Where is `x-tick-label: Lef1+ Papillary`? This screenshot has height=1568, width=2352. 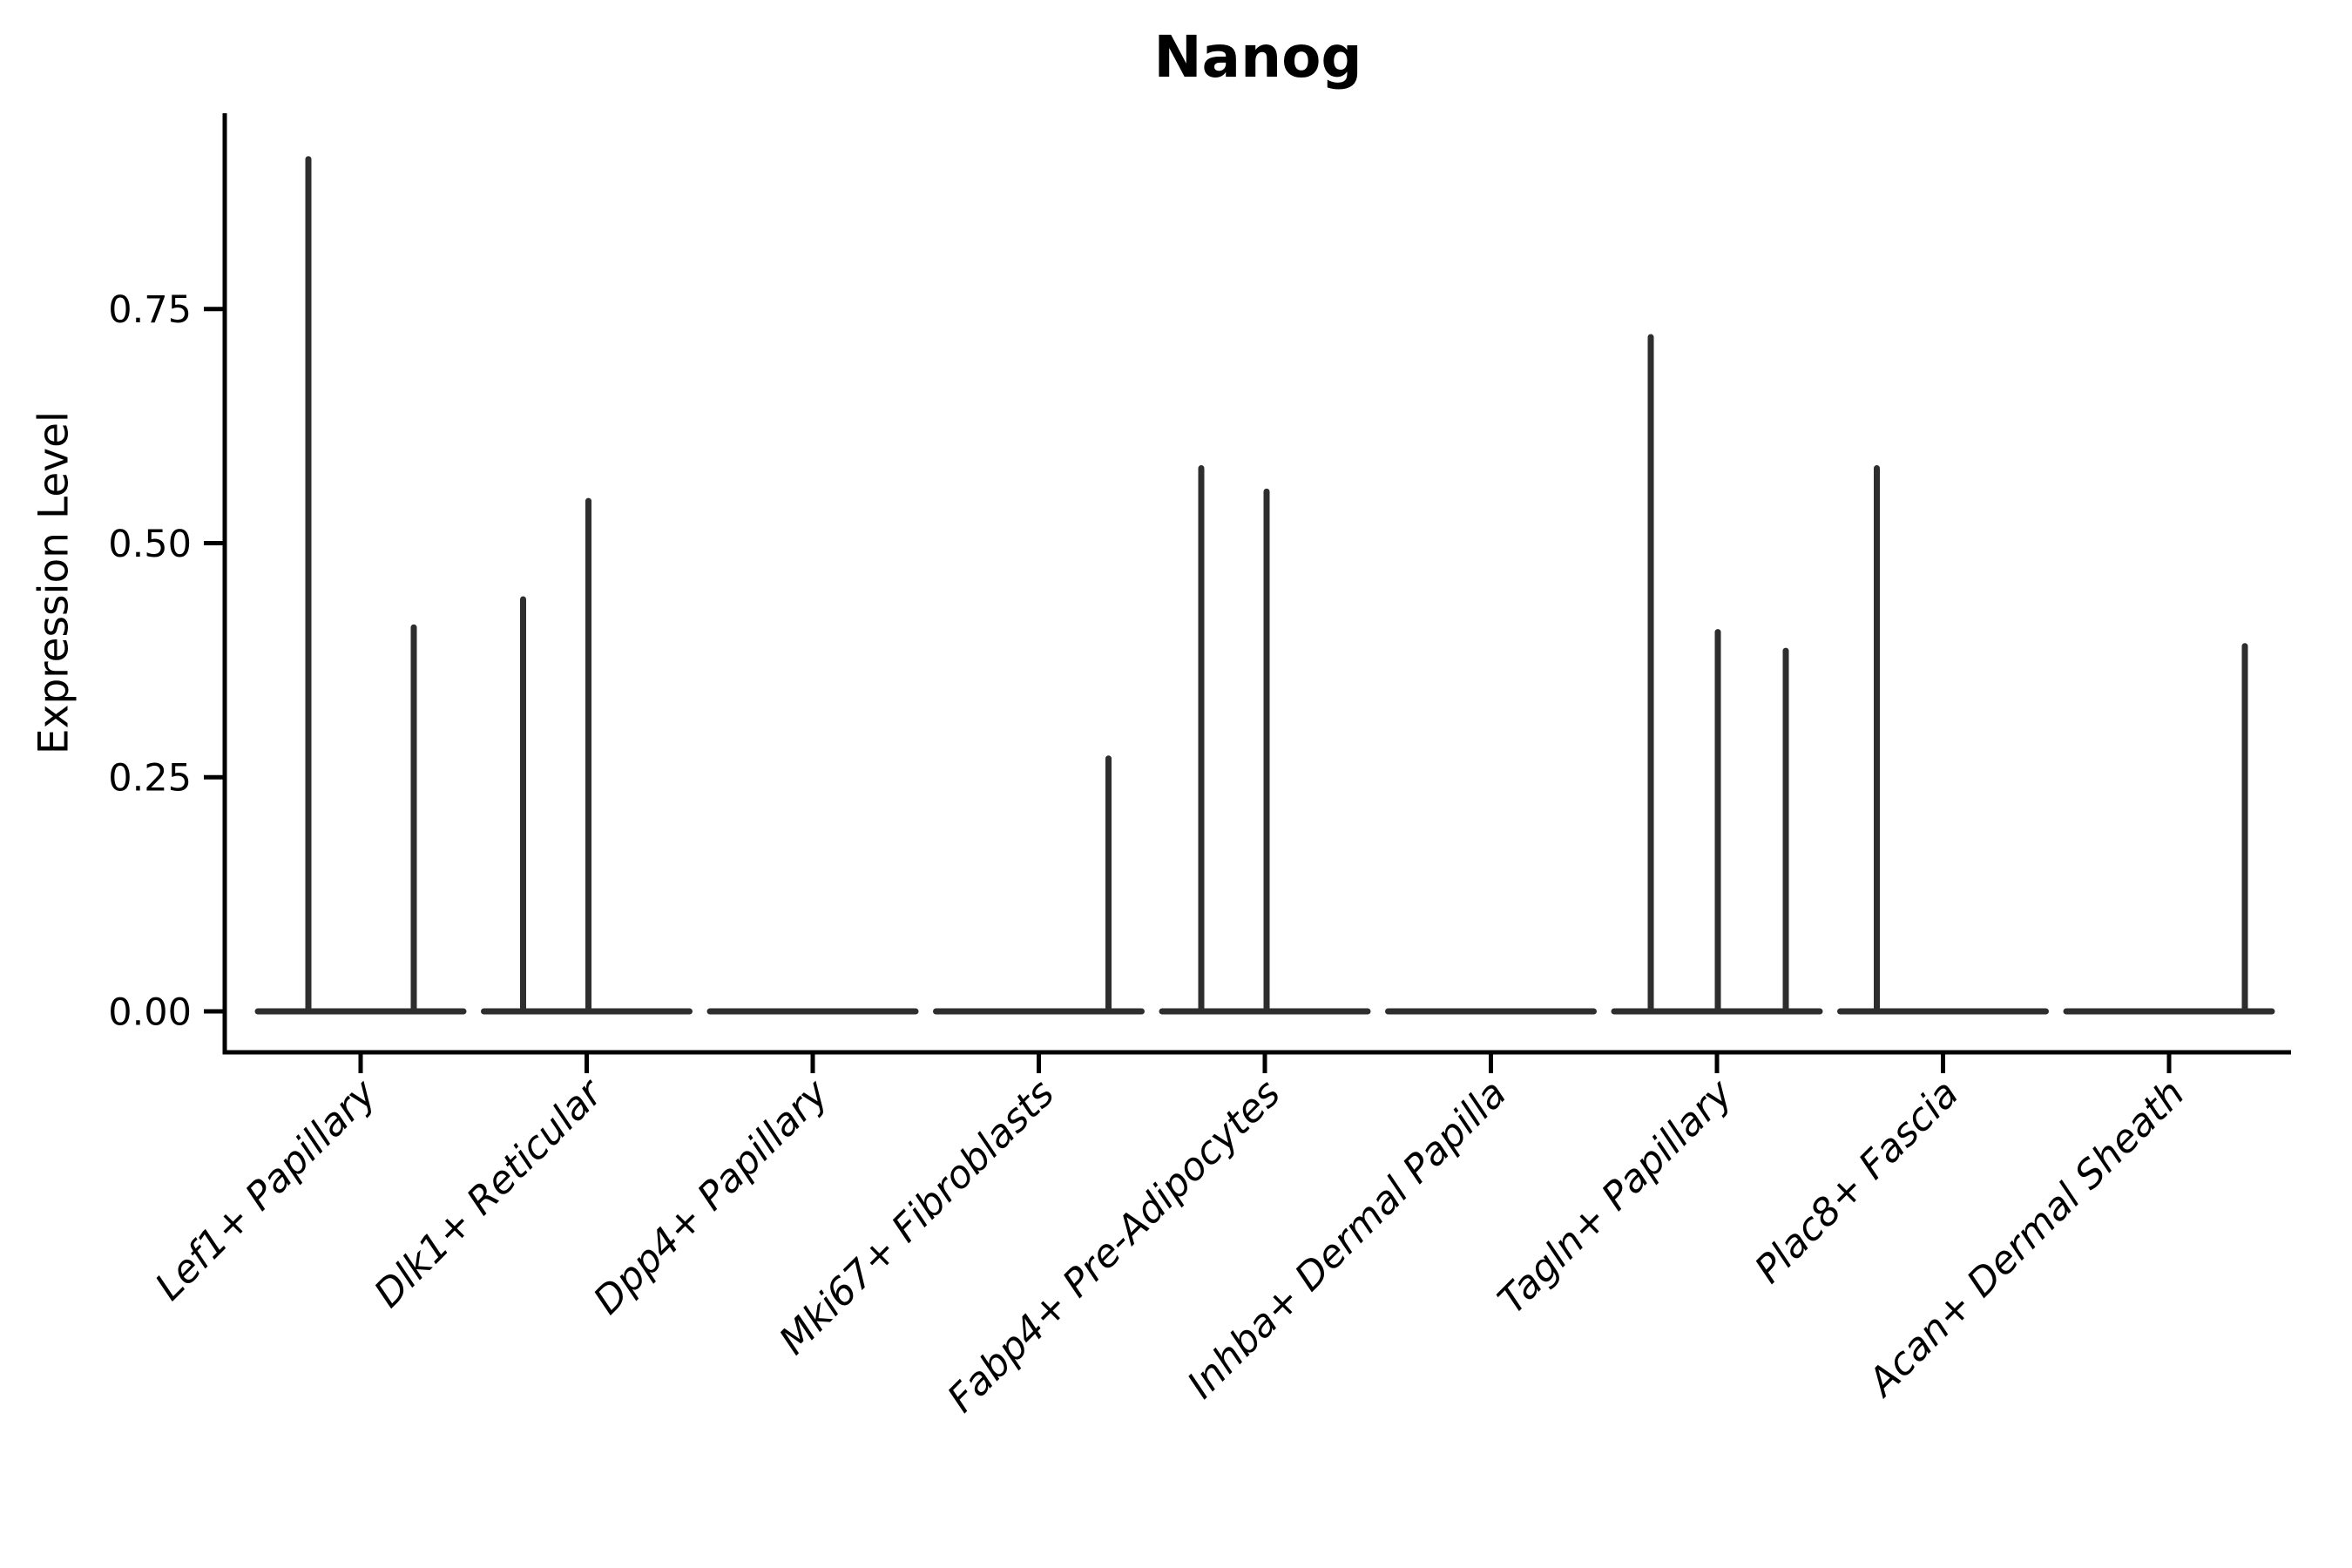 x-tick-label: Lef1+ Papillary is located at coordinates (266, 1190).